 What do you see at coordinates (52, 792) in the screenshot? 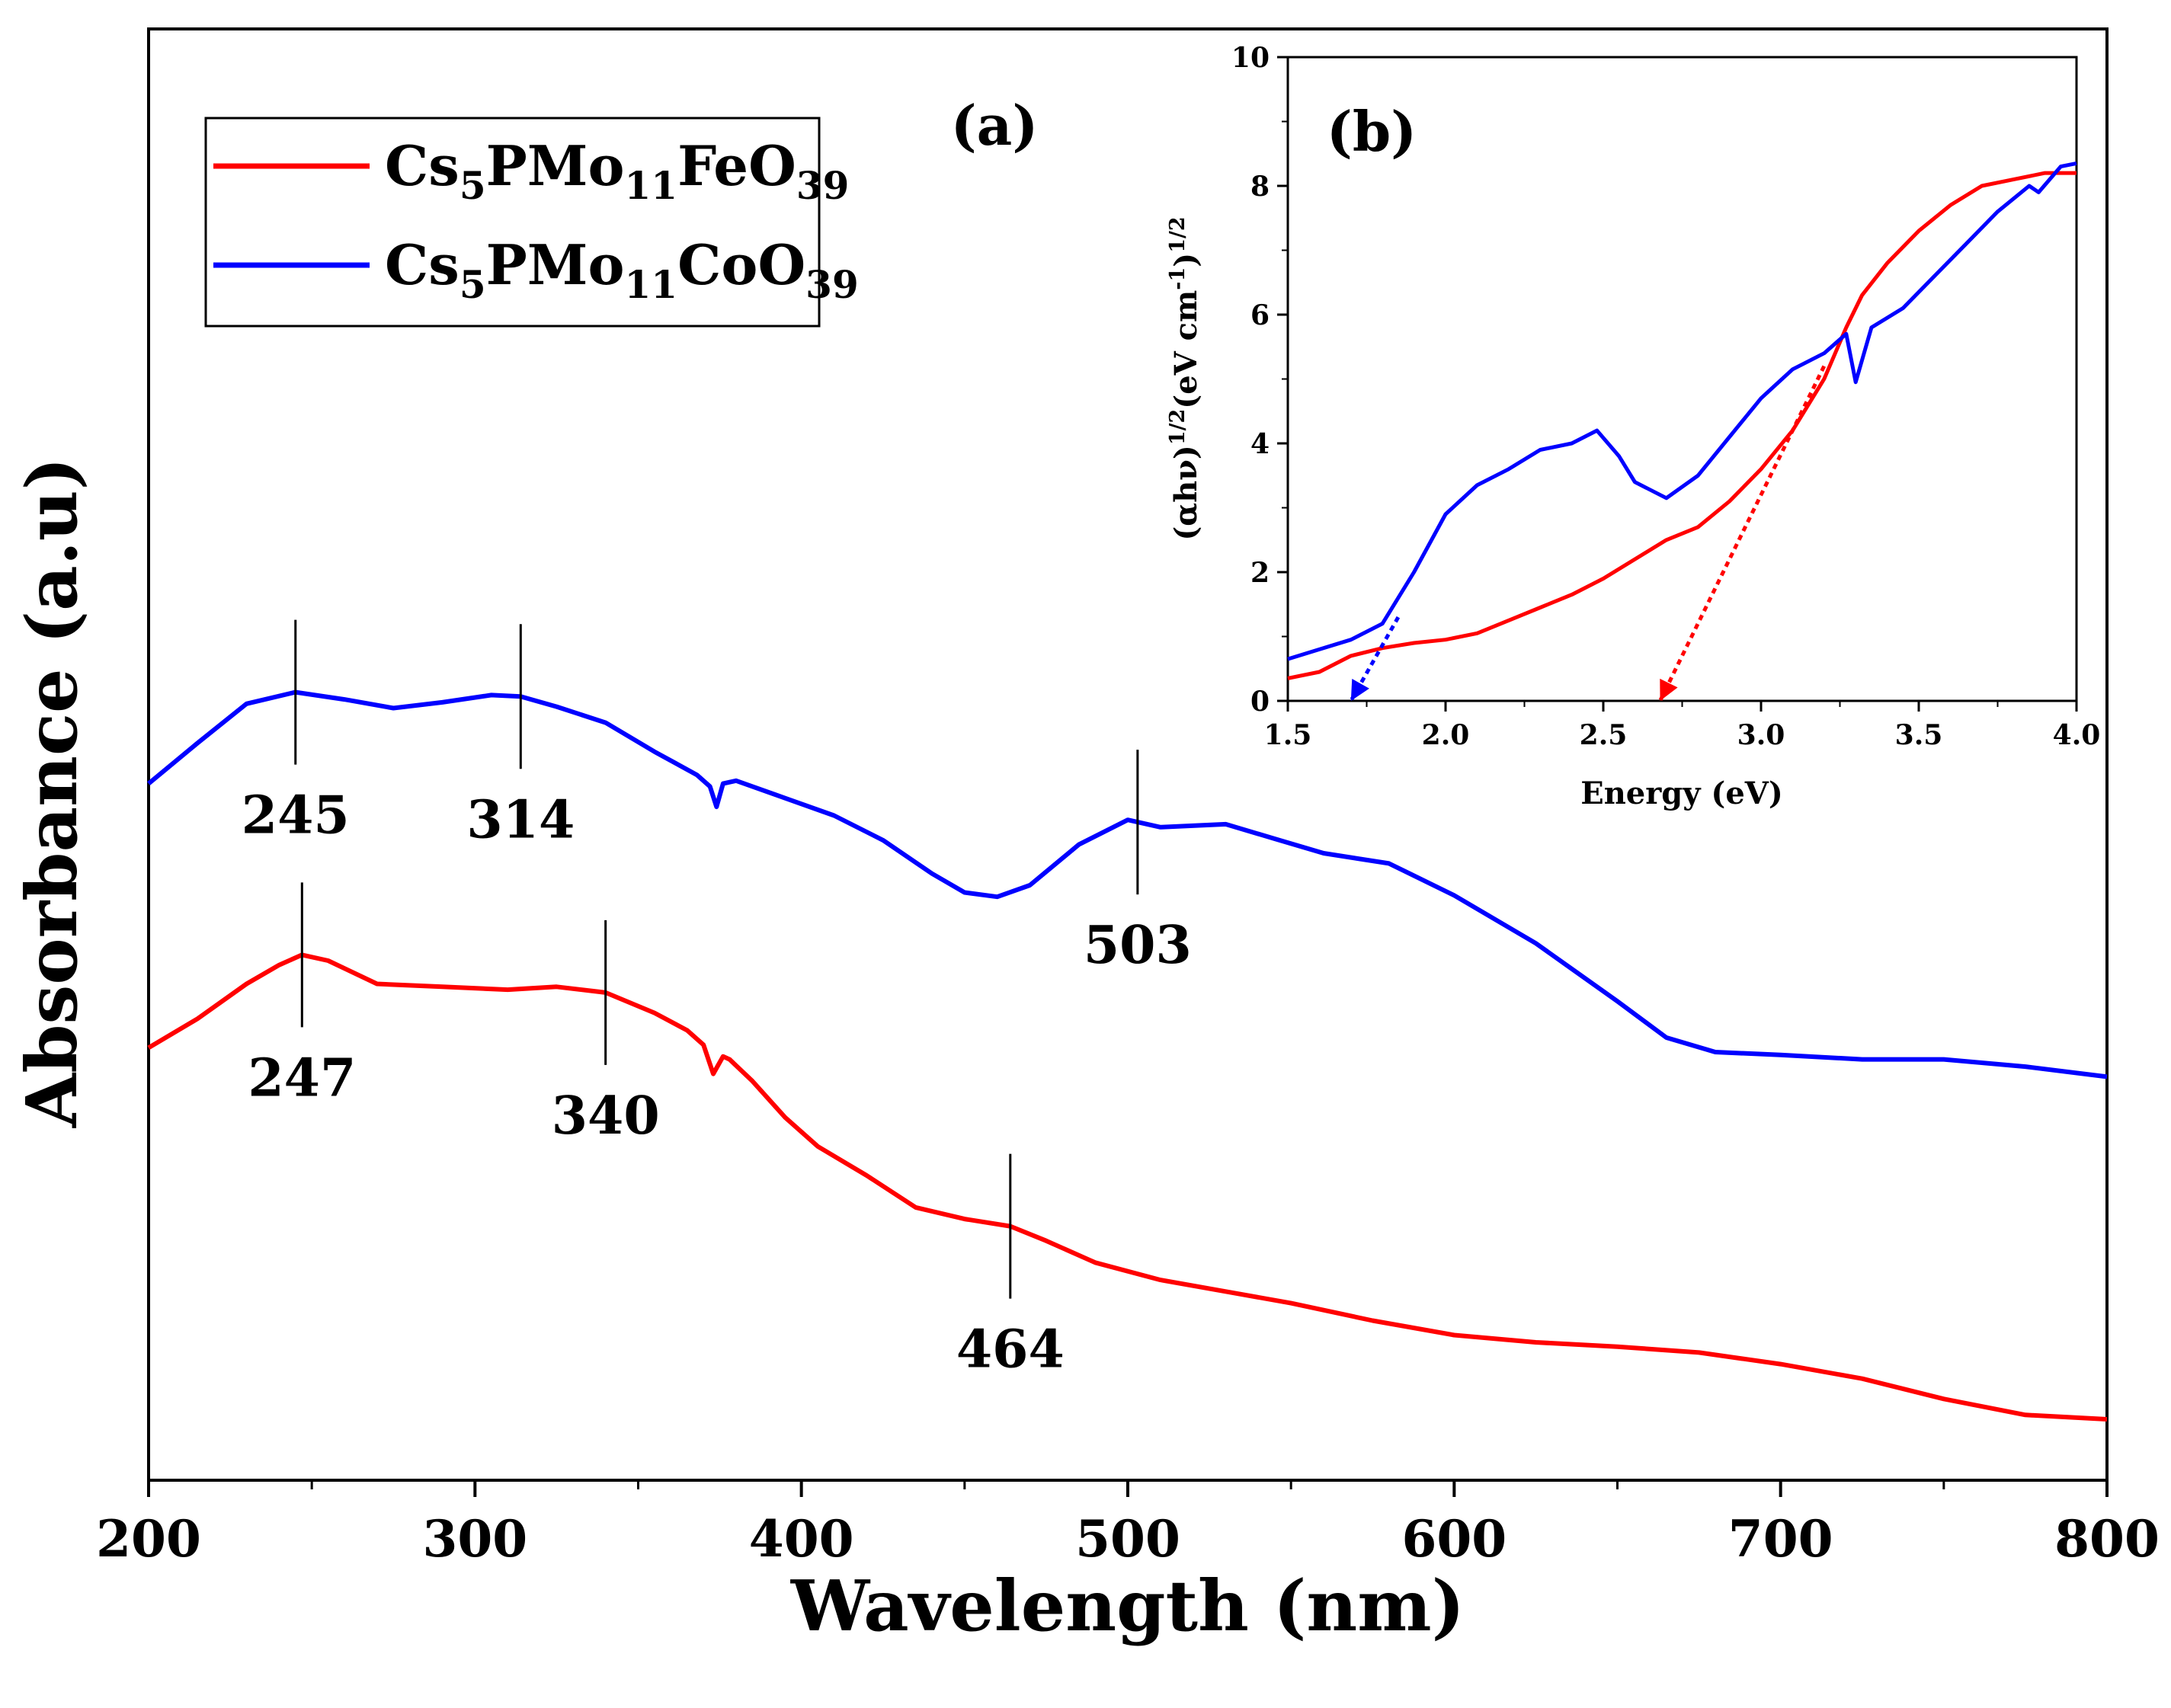
I see `main-y-axis-label: Absorbance (a.u)` at bounding box center [52, 792].